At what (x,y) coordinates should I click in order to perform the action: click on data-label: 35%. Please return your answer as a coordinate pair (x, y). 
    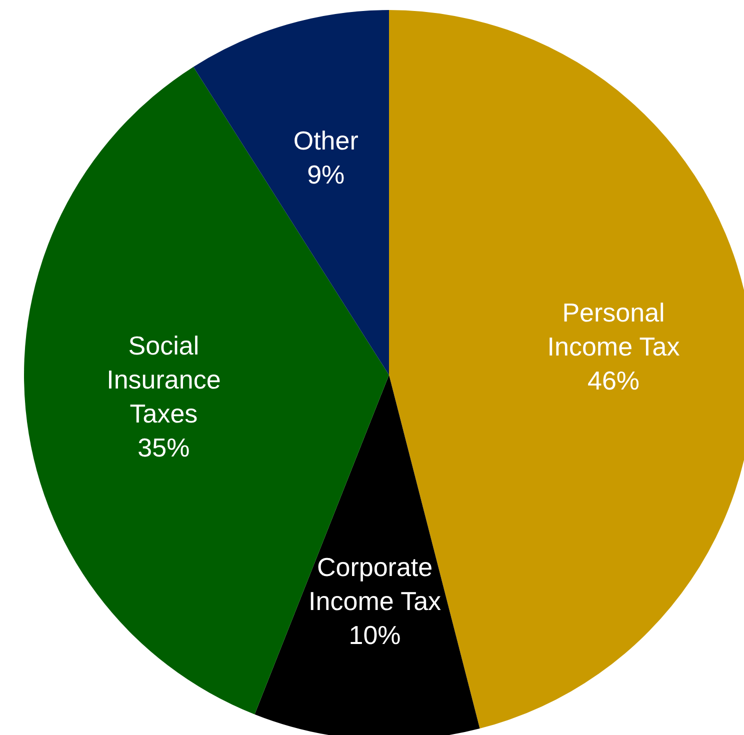
    Looking at the image, I should click on (164, 447).